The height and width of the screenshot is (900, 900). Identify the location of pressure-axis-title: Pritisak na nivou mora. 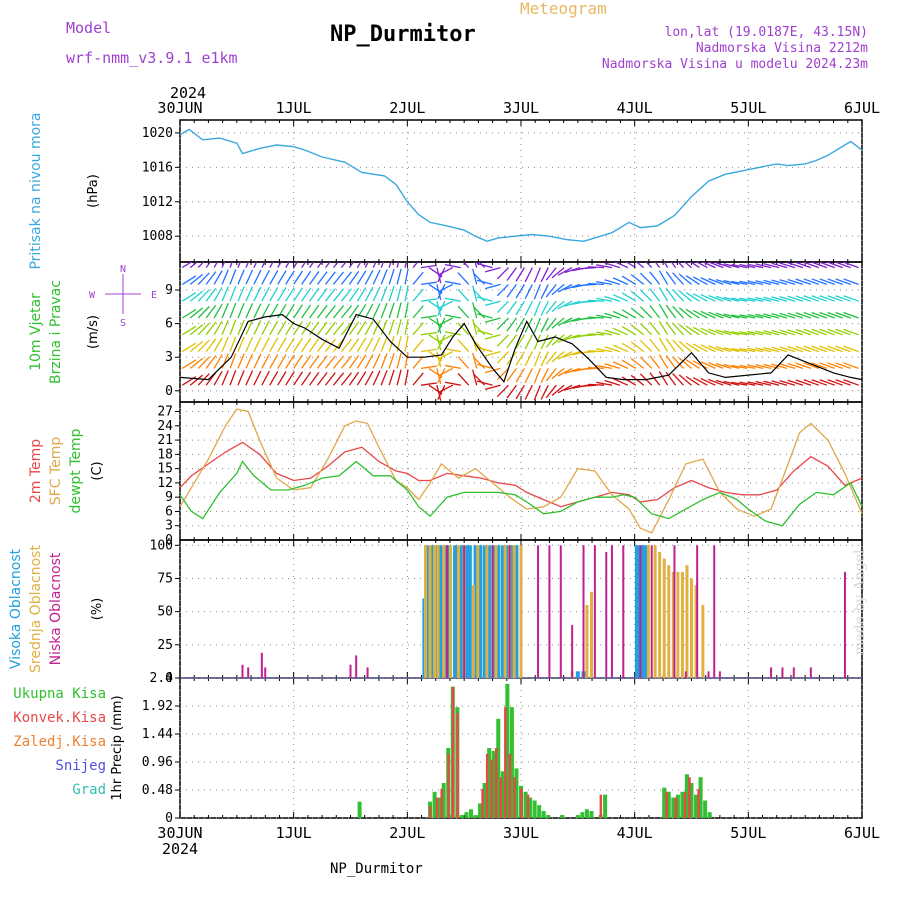
(36, 190).